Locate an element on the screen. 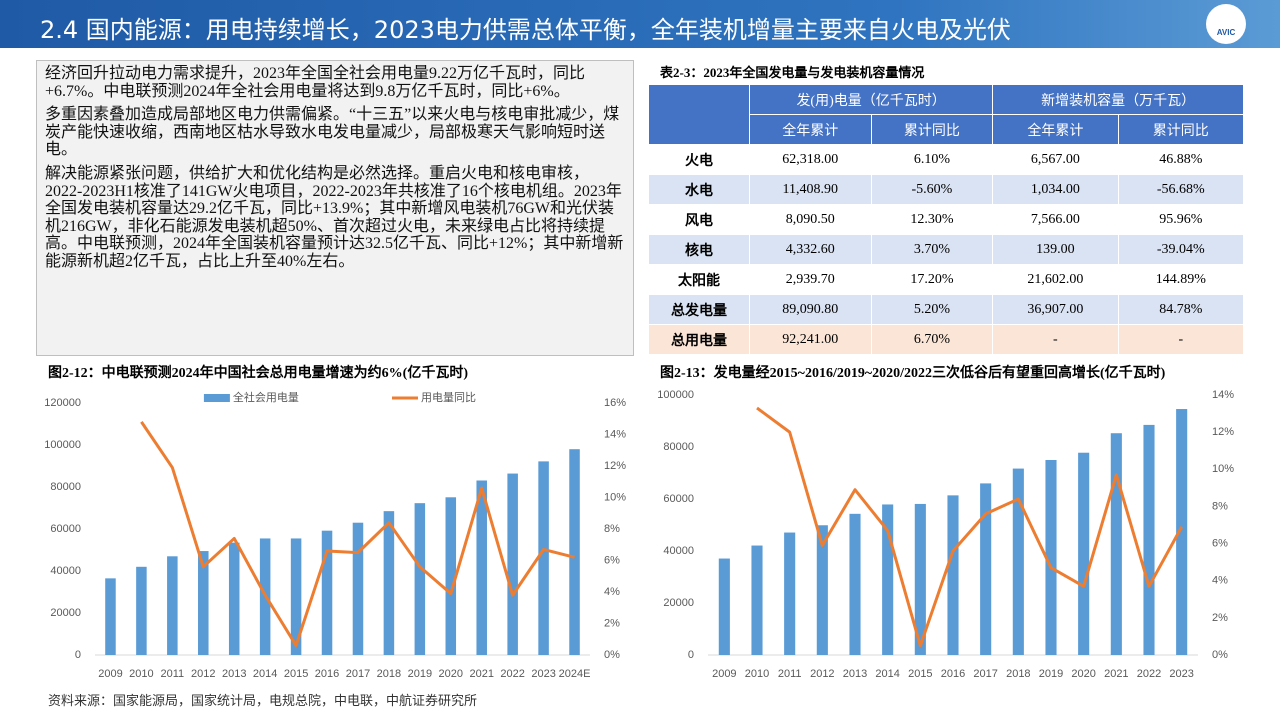 Image resolution: width=1280 pixels, height=720 pixels. table-row: 总发电量 89,090.80 5.20% 36,907.00 84.78% is located at coordinates (946, 309).